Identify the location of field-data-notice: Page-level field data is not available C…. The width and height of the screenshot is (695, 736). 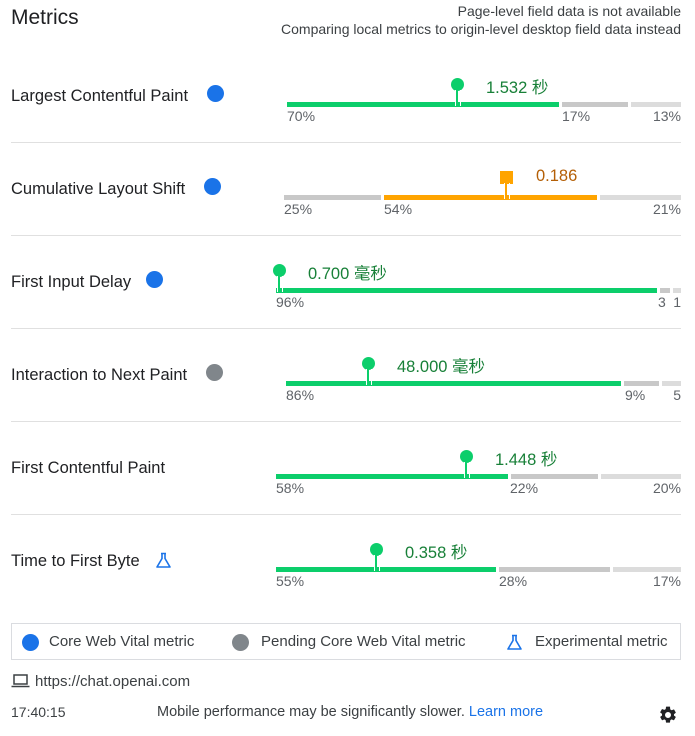
(481, 20).